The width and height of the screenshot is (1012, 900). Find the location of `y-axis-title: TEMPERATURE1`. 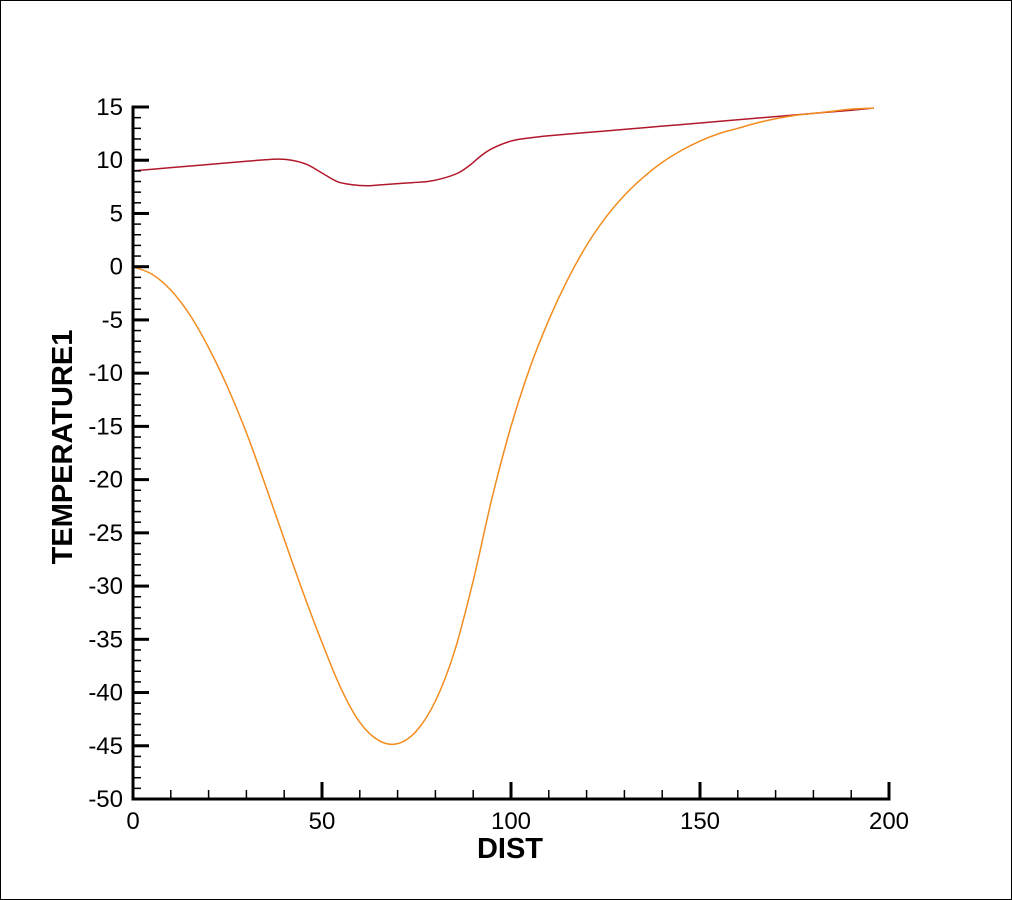

y-axis-title: TEMPERATURE1 is located at coordinates (63, 447).